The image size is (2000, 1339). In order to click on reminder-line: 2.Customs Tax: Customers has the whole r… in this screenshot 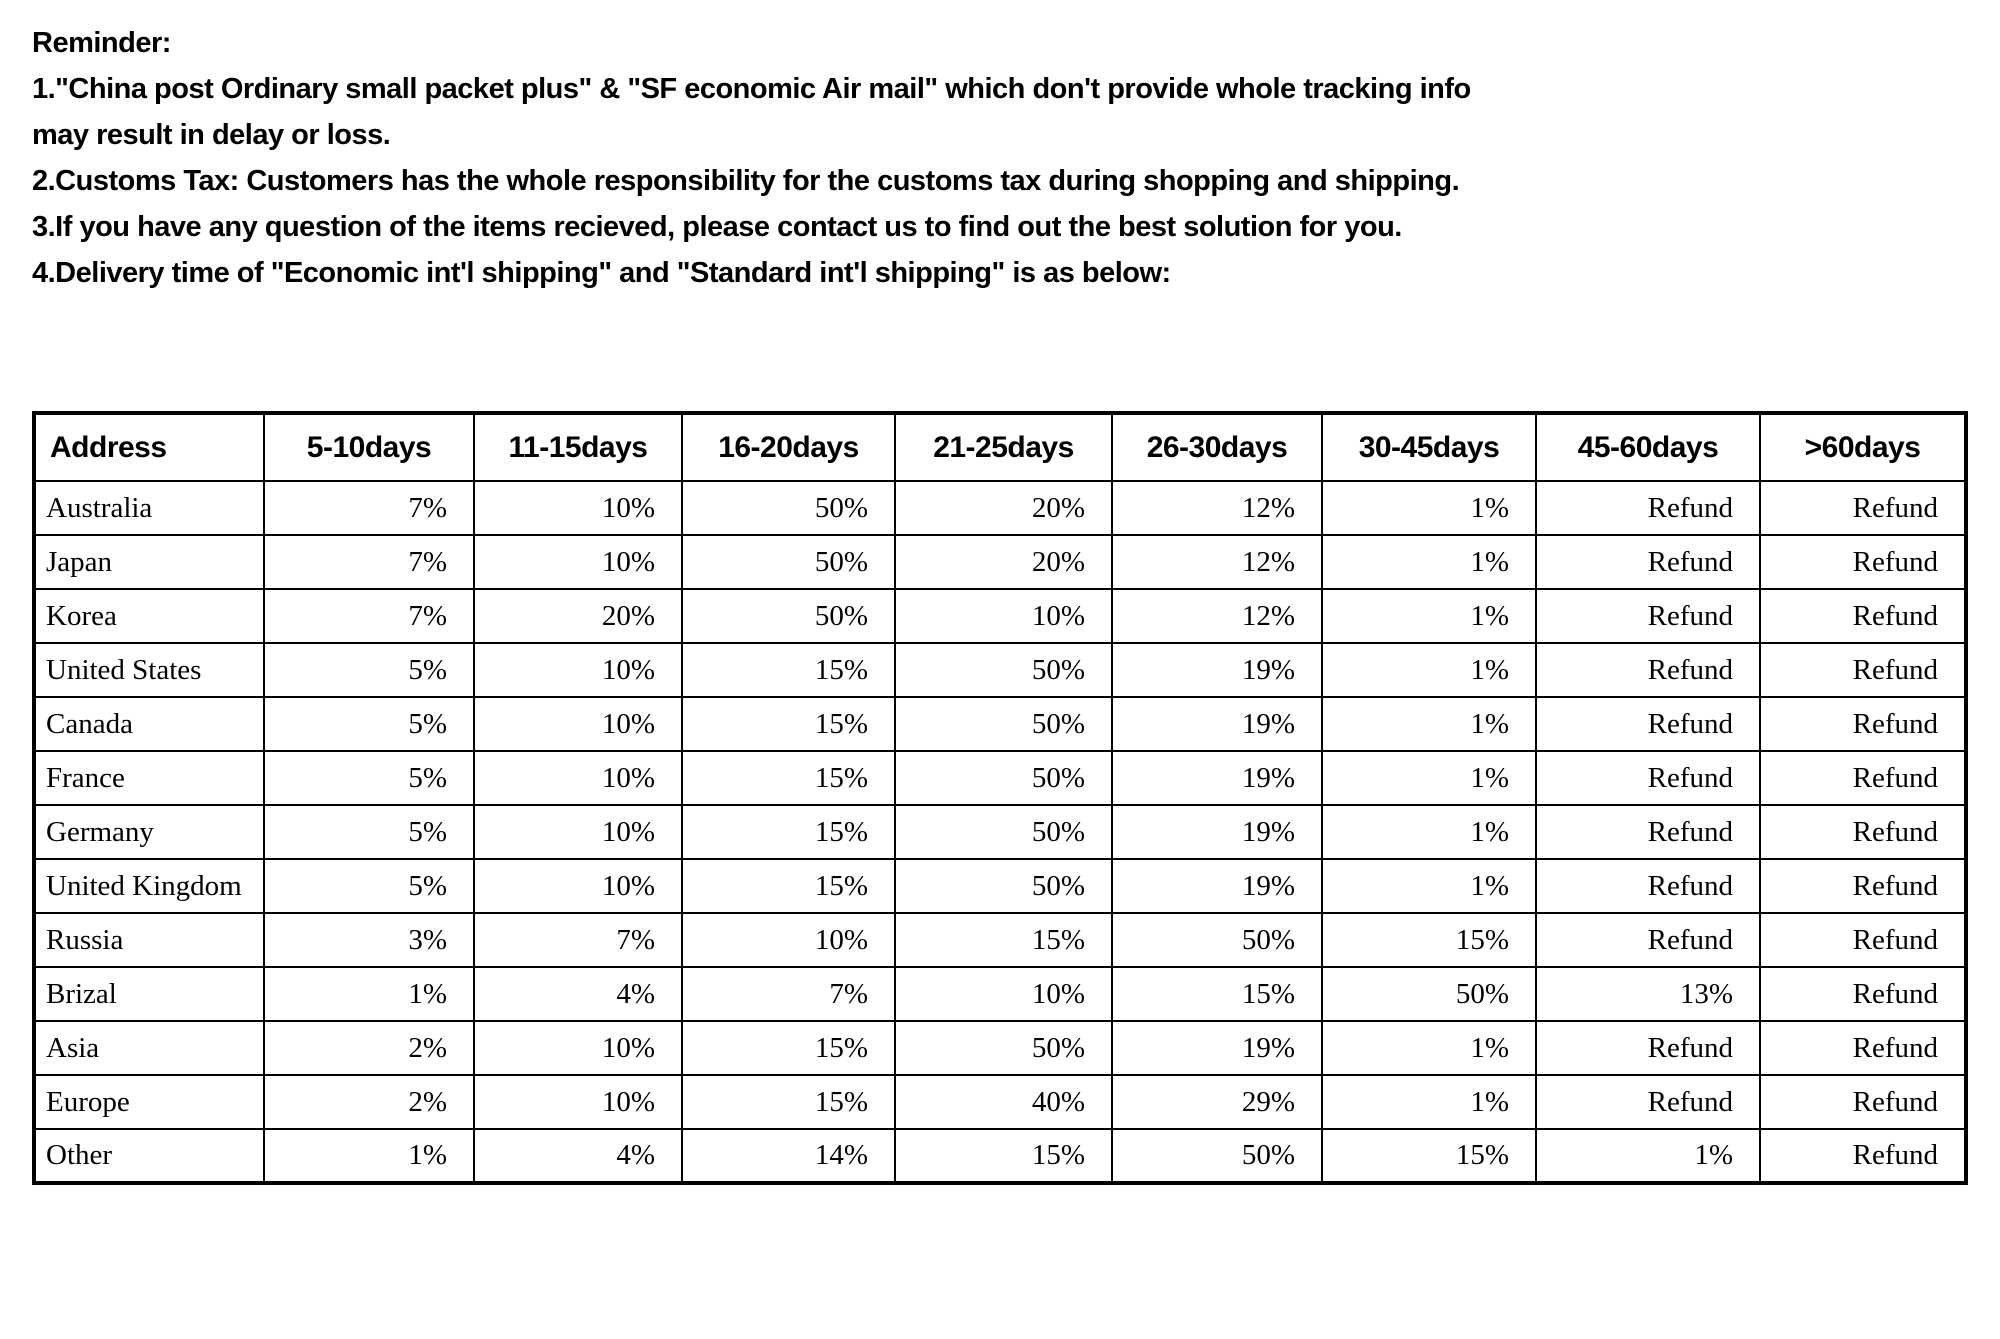, I will do `click(746, 181)`.